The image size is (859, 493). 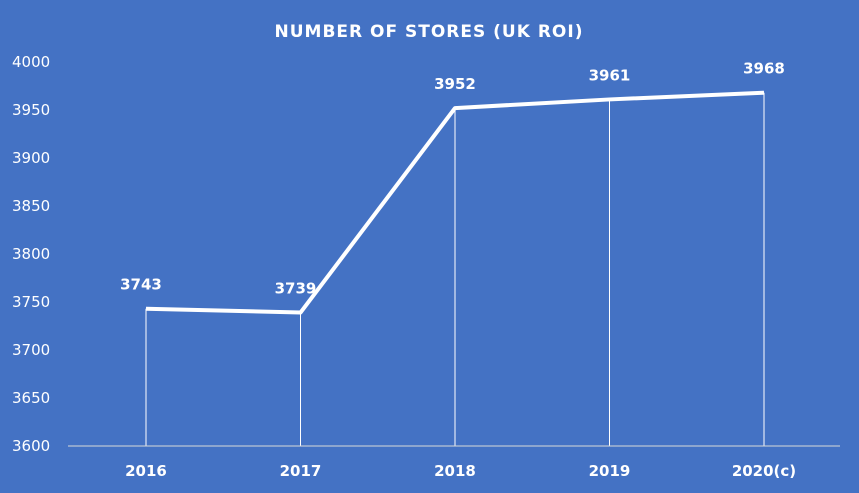 What do you see at coordinates (764, 471) in the screenshot?
I see `x-tick-label: 2020(c)` at bounding box center [764, 471].